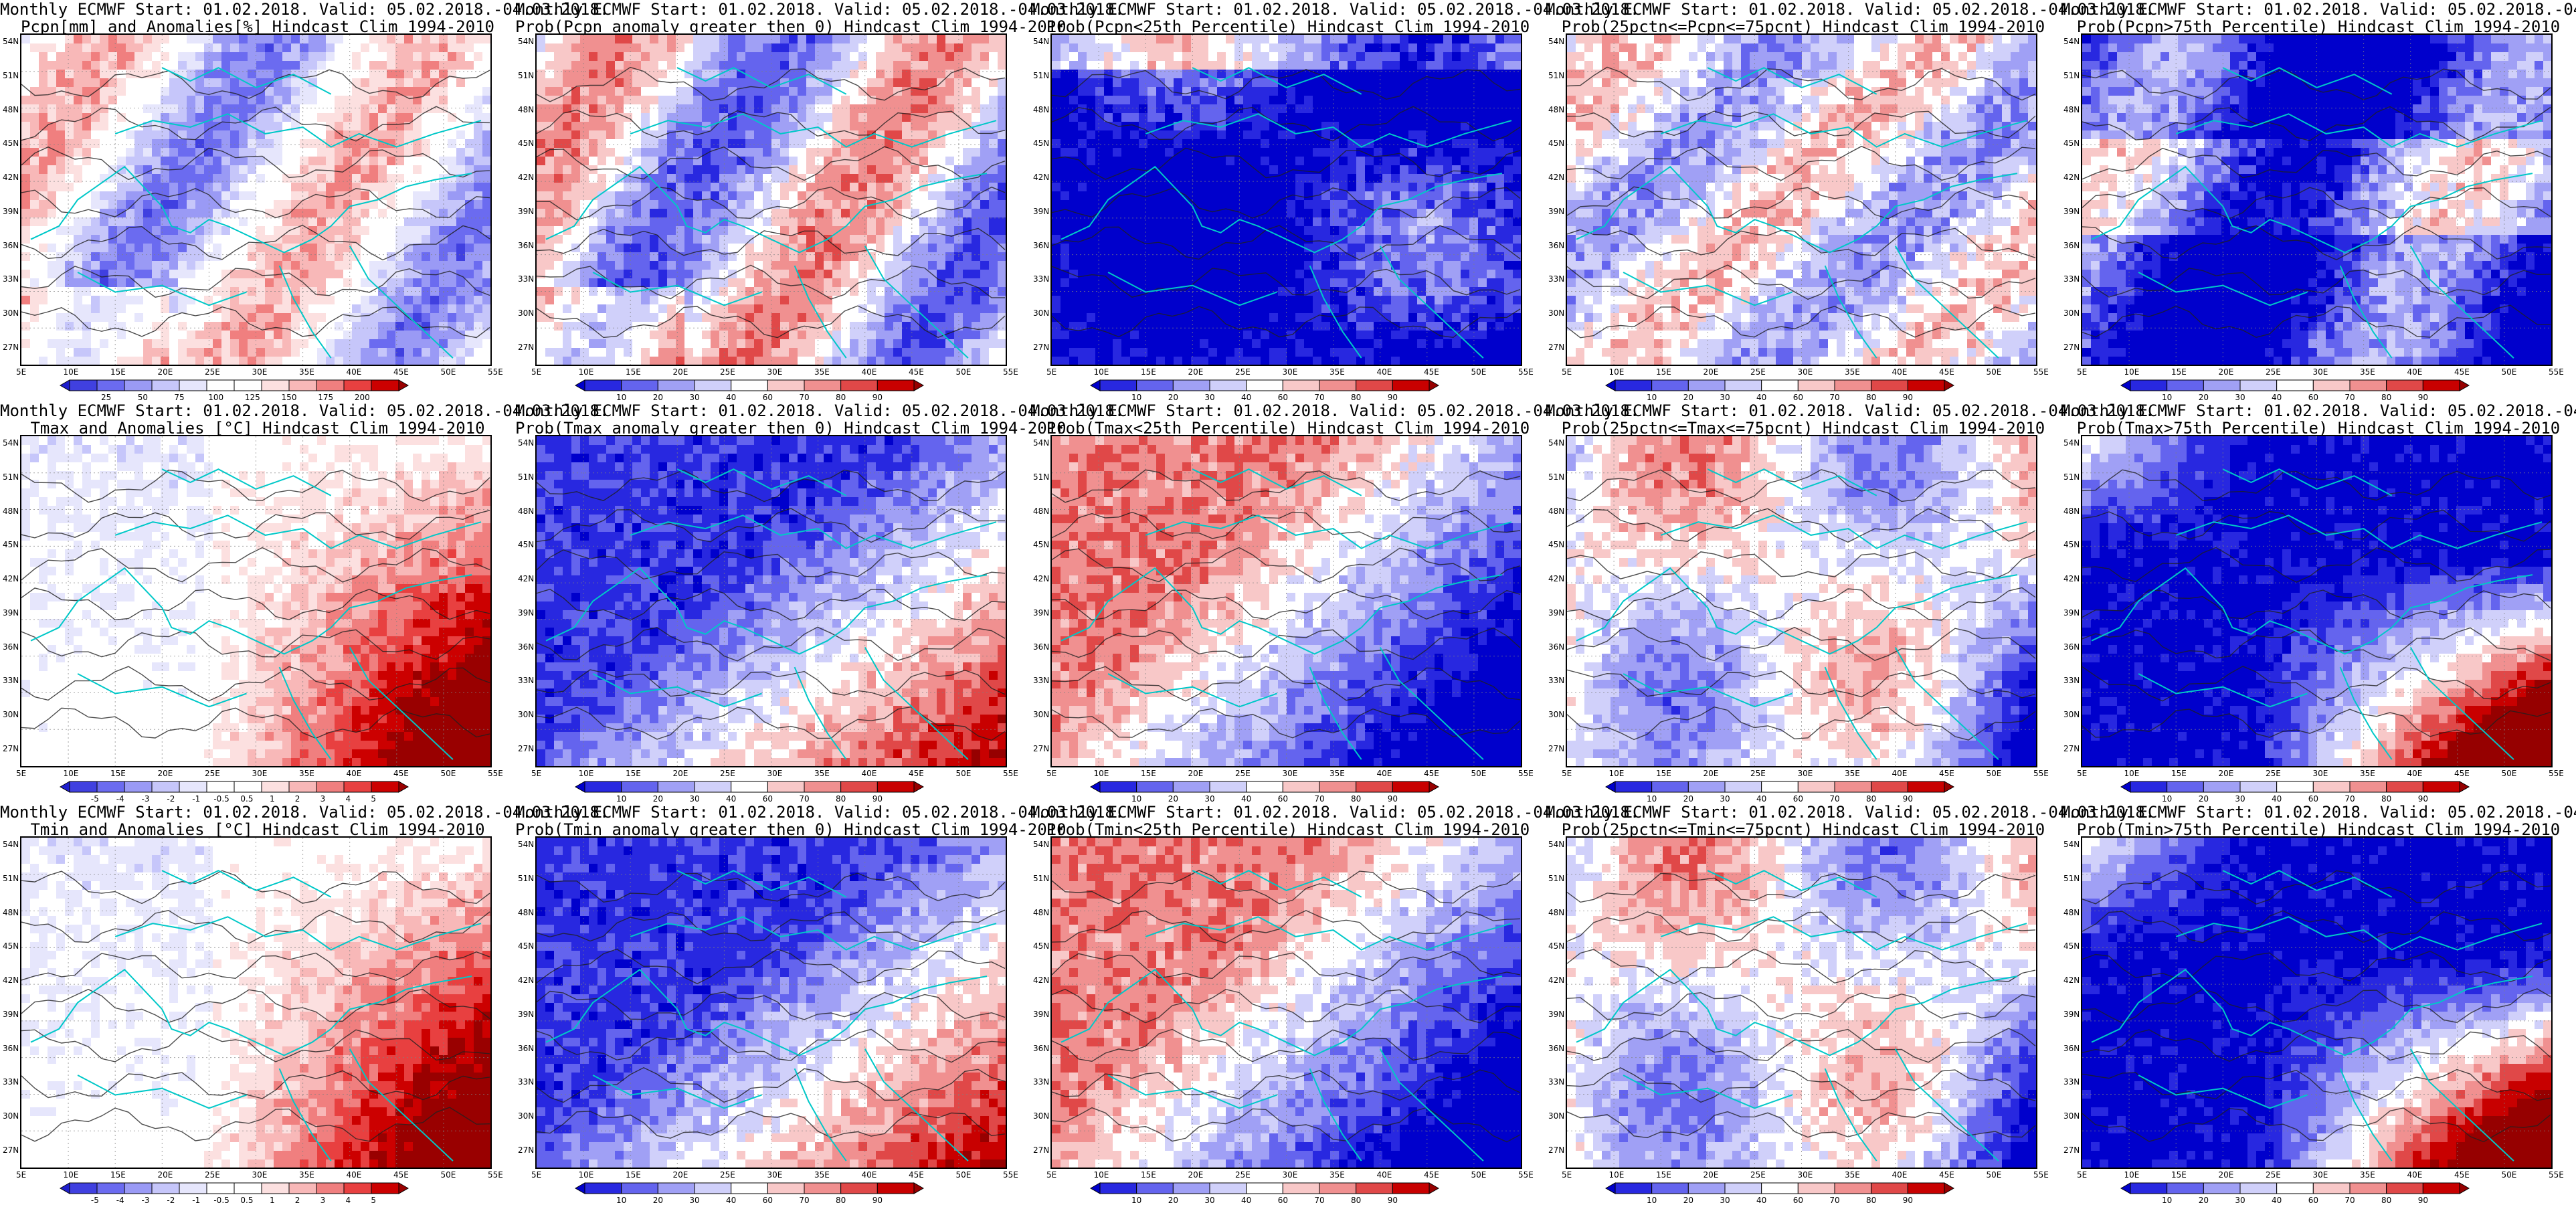 The image size is (2576, 1207). Describe the element at coordinates (1798, 1200) in the screenshot. I see `colorbar-tick-label: 60` at that location.